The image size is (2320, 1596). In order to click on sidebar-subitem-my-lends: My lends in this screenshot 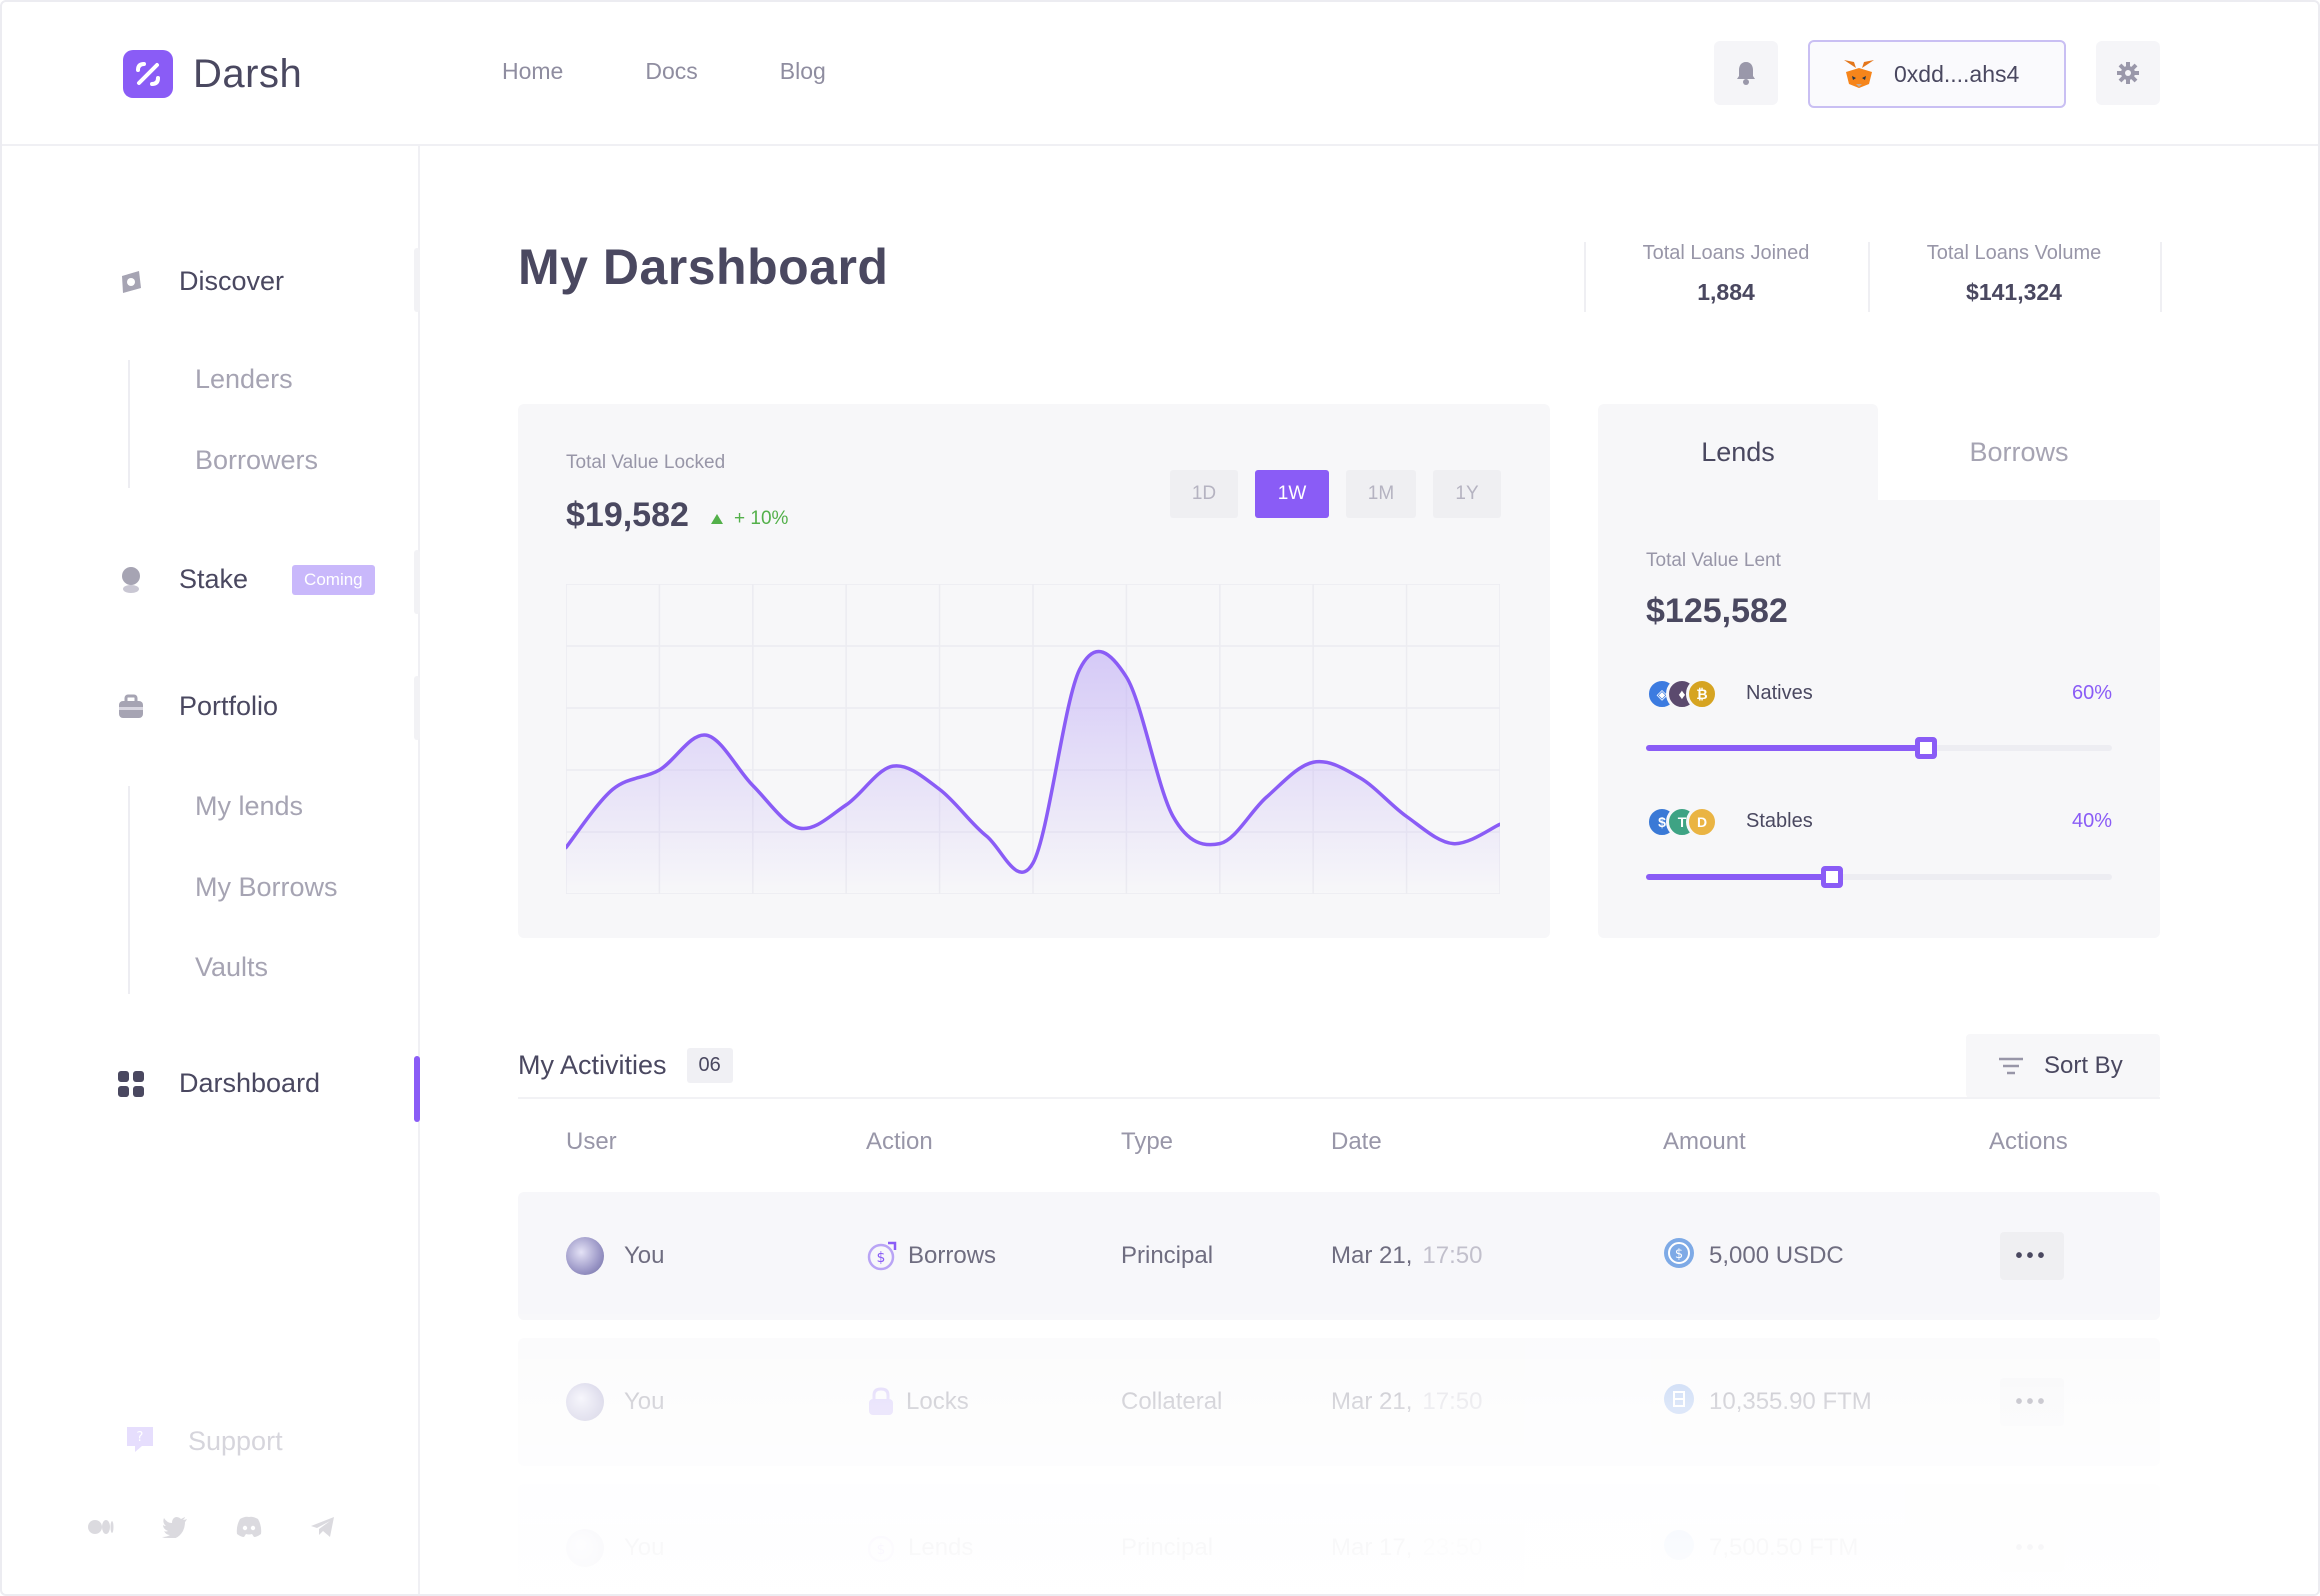, I will do `click(249, 806)`.